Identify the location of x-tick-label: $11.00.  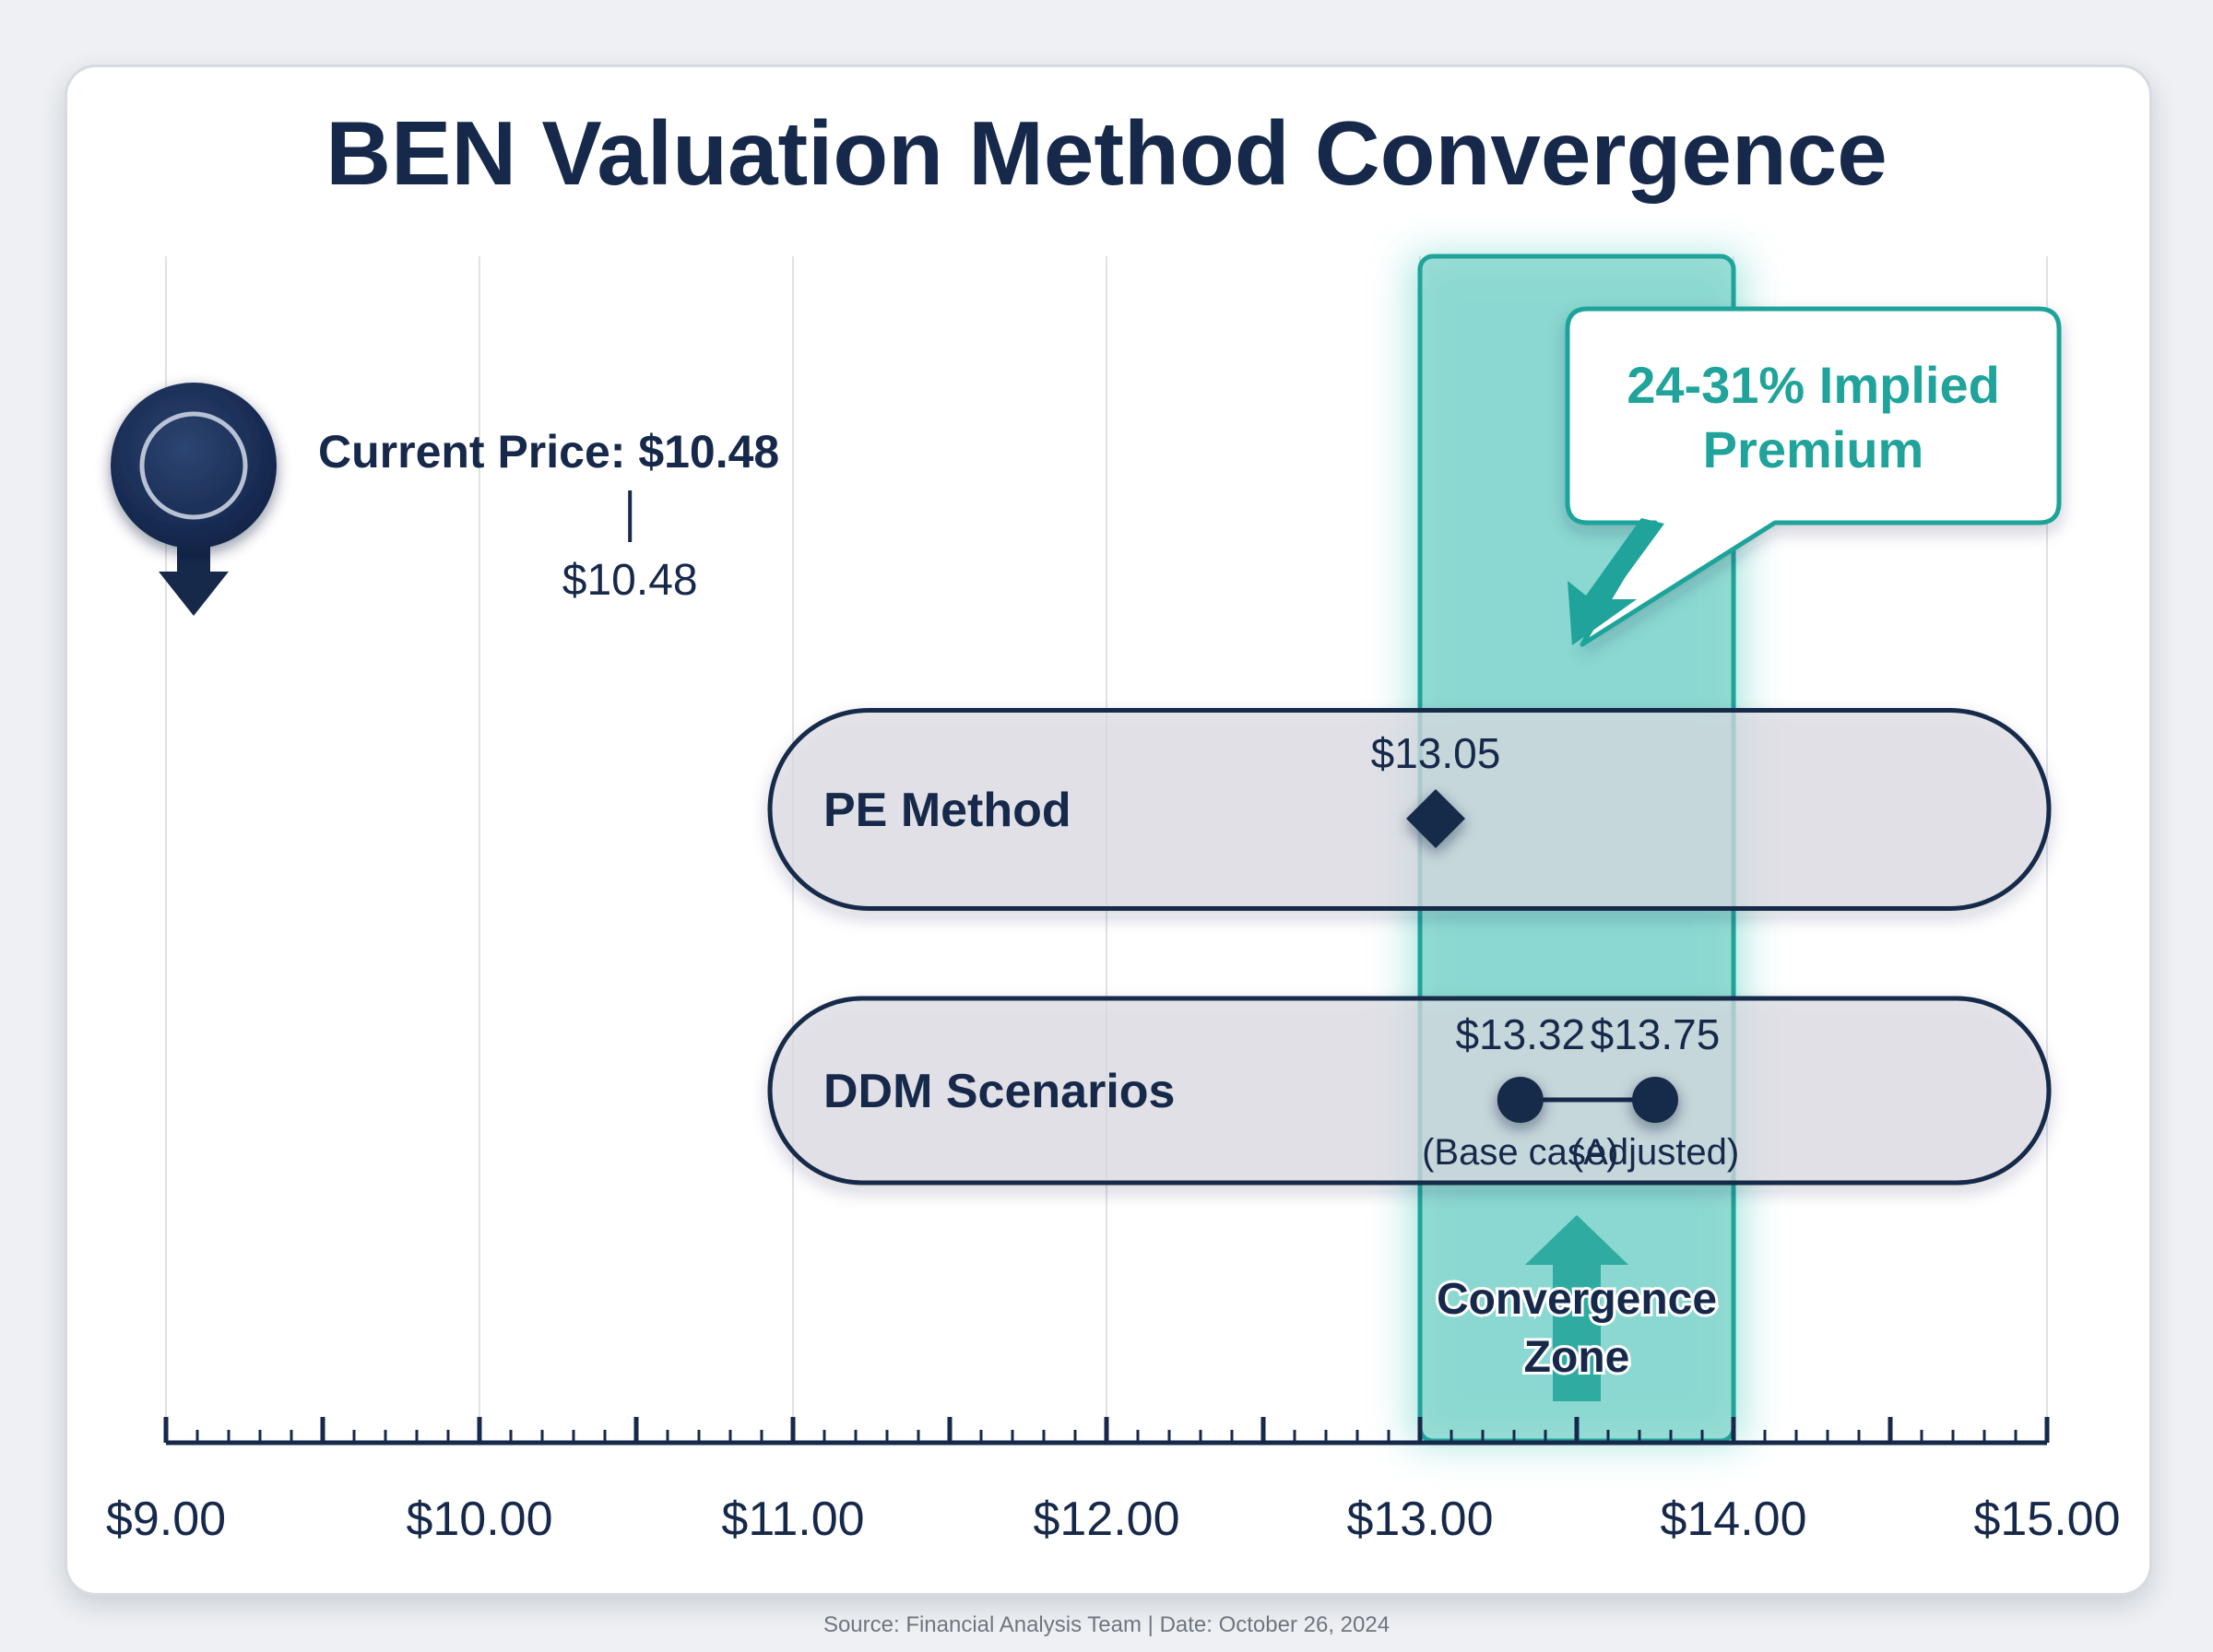
(792, 1519).